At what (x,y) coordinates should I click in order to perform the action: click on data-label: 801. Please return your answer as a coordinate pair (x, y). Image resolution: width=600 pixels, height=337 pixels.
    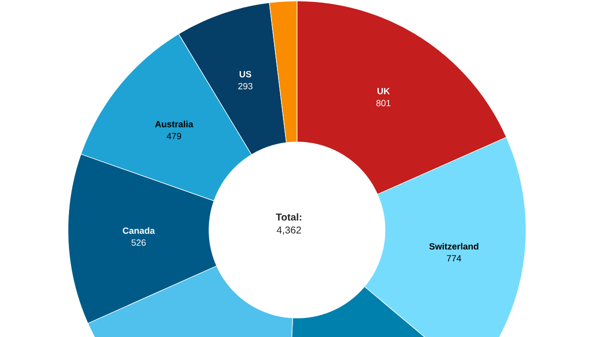
    Looking at the image, I should click on (383, 103).